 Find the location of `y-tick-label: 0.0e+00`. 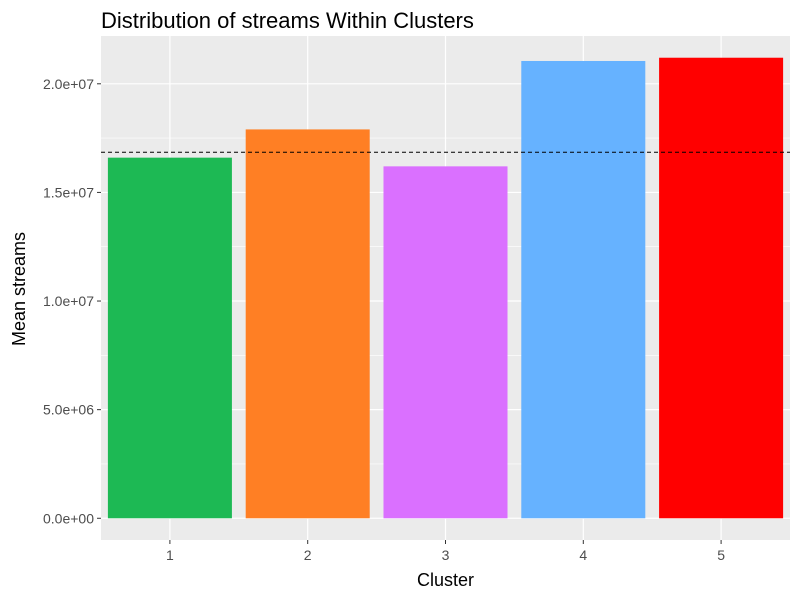

y-tick-label: 0.0e+00 is located at coordinates (68, 518).